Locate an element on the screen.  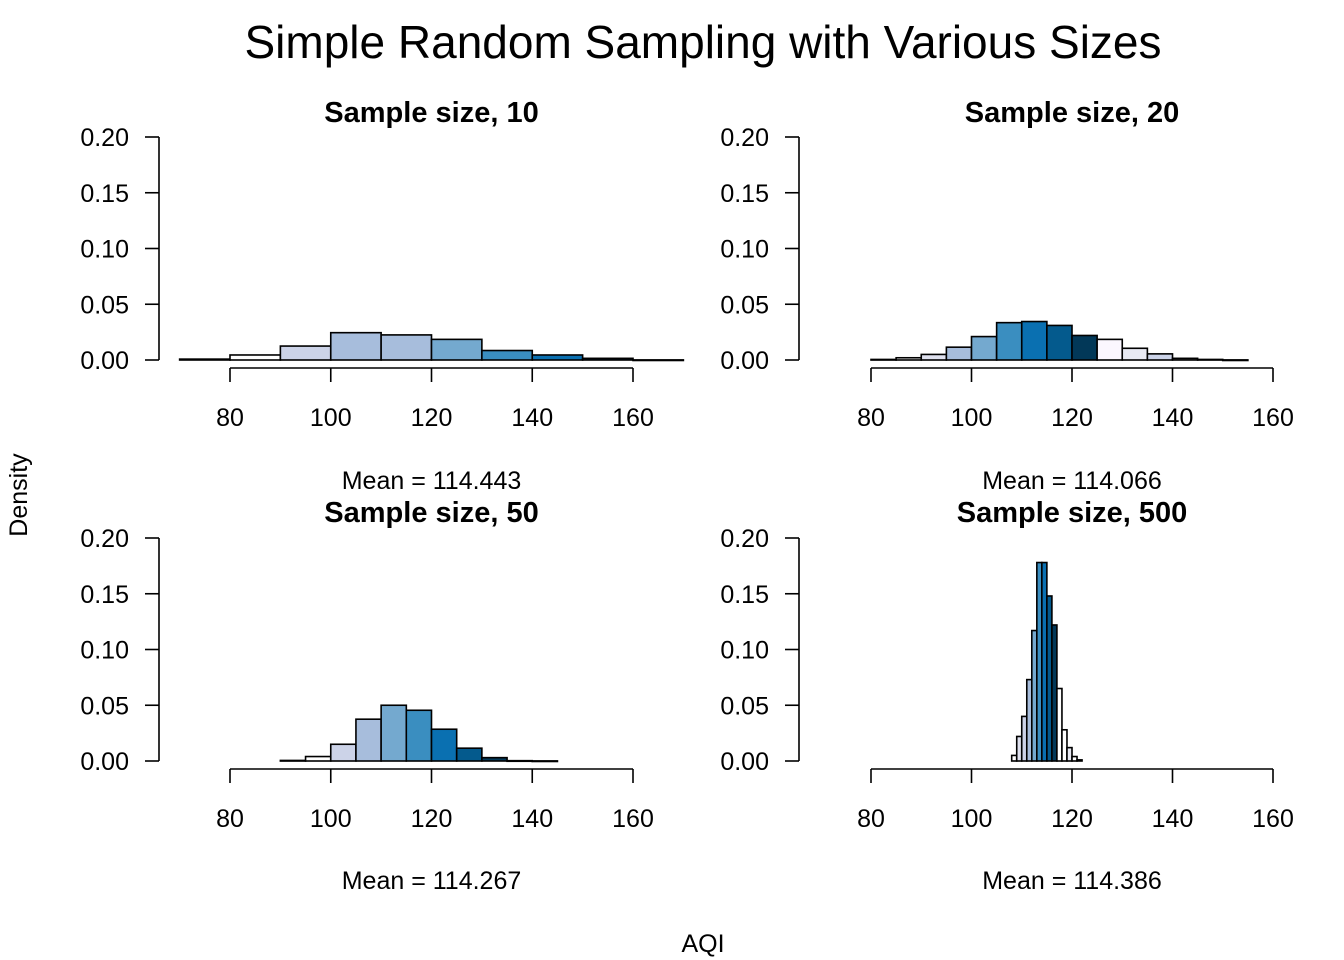
mean-label: Mean = 114.386 is located at coordinates (1072, 881).